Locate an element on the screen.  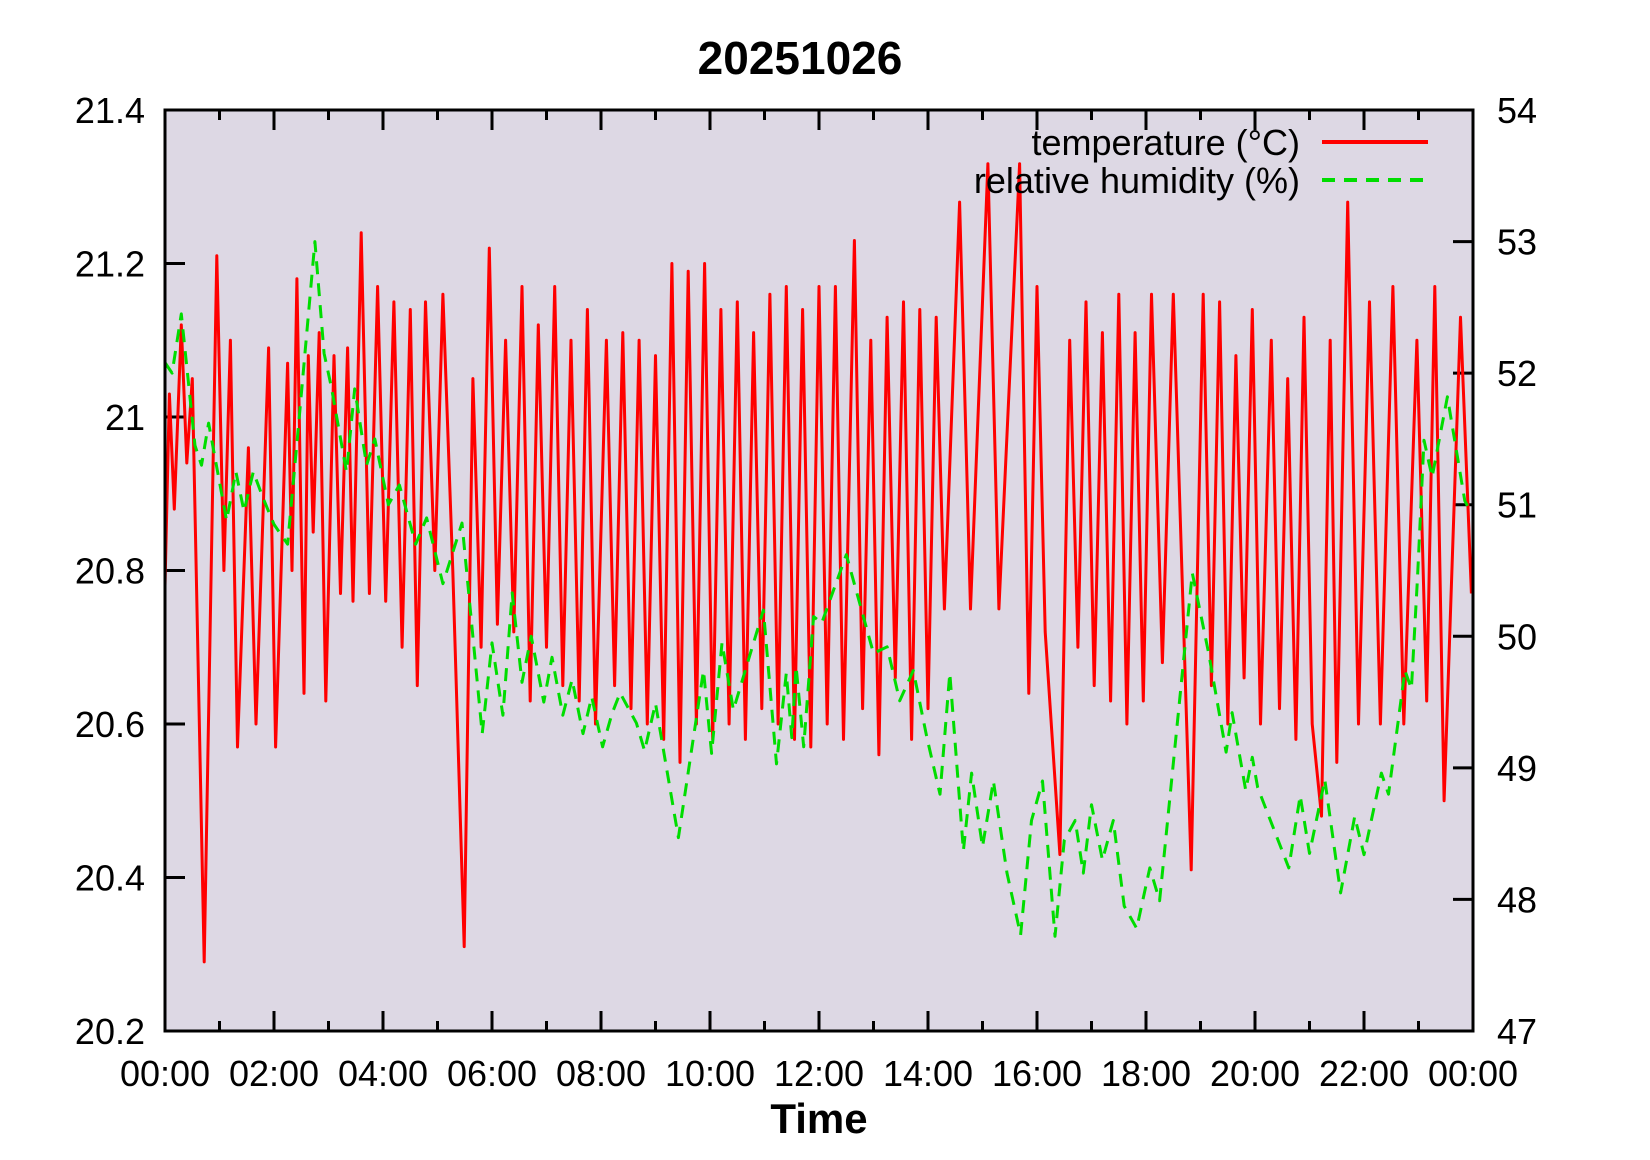
x-axis-title: Time is located at coordinates (818, 1118).